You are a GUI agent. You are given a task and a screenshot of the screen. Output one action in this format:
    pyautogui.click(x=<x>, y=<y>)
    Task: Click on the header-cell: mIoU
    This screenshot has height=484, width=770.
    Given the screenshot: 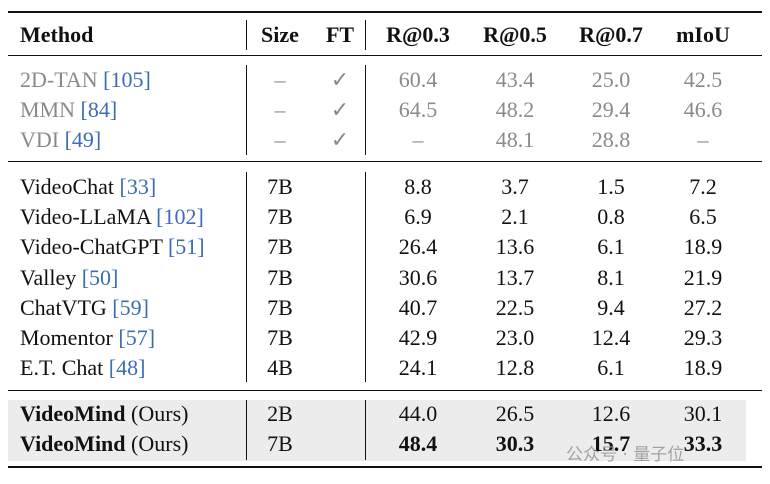 What is the action you would take?
    pyautogui.click(x=703, y=35)
    